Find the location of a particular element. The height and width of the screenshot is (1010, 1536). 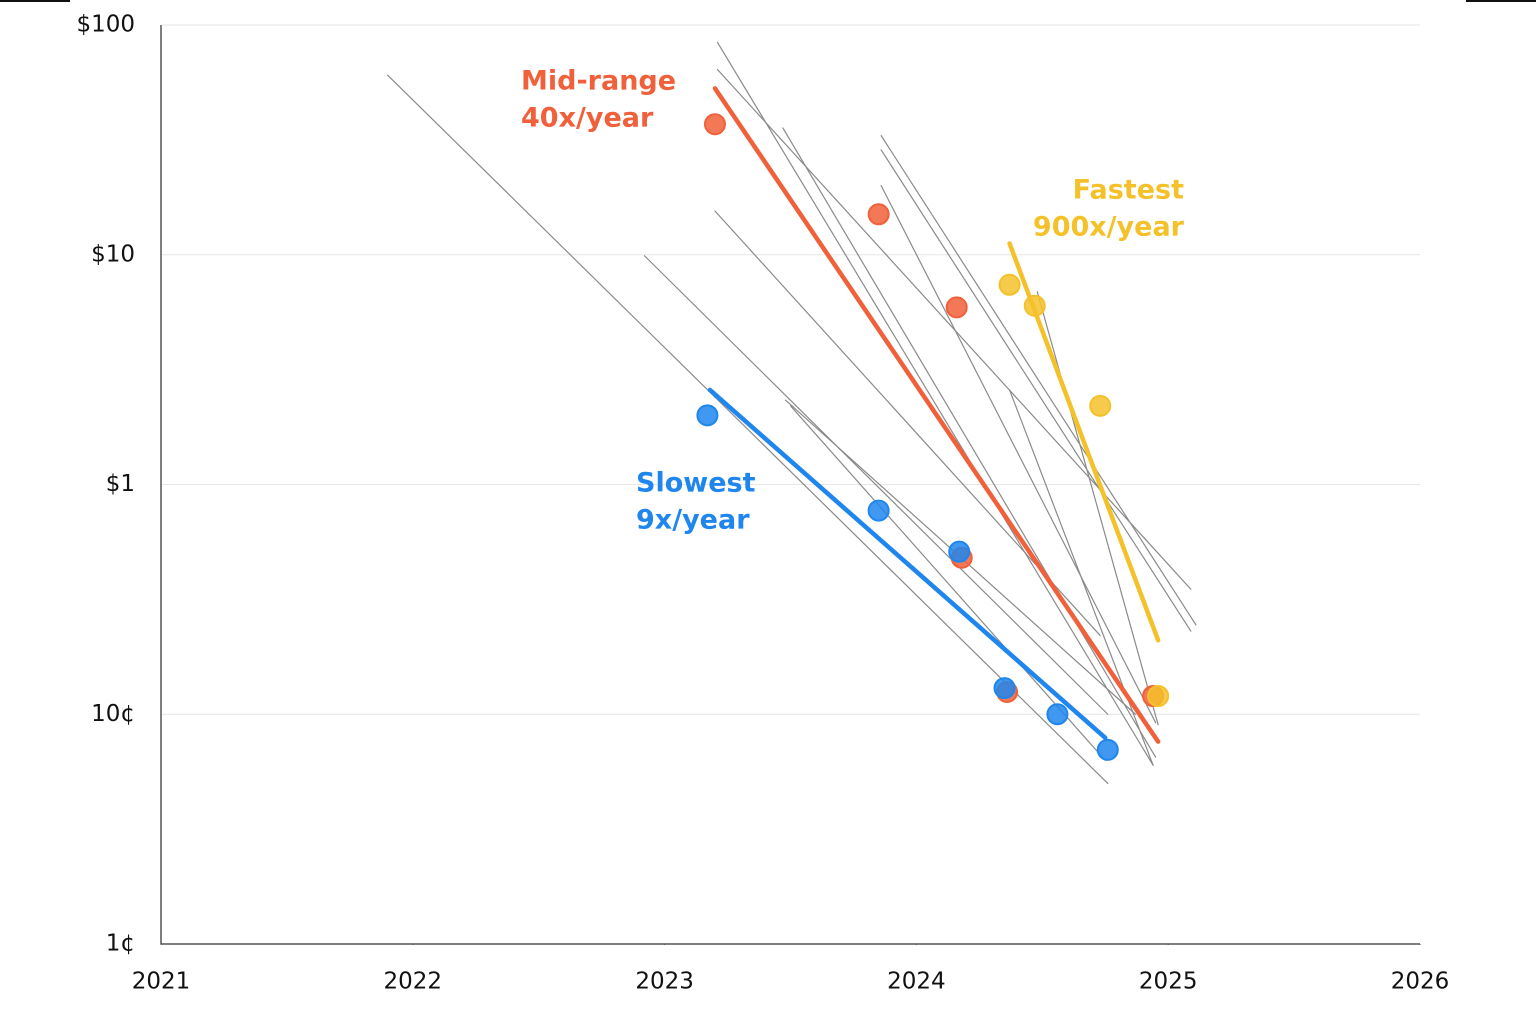

series-name: Mid-range is located at coordinates (598, 81).